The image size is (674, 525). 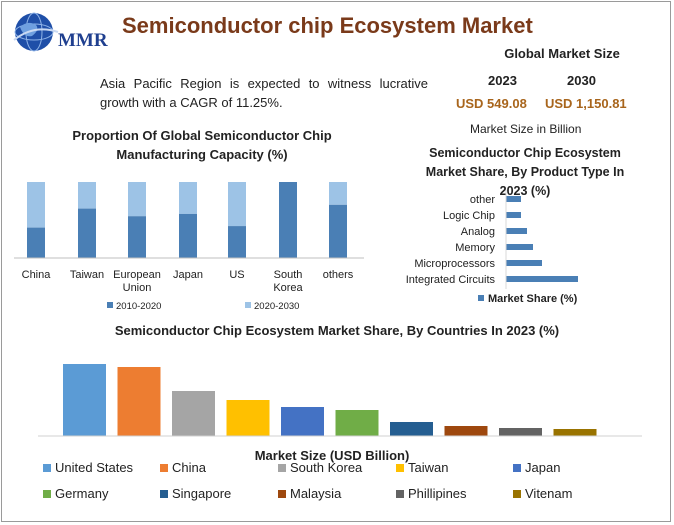 What do you see at coordinates (491, 103) in the screenshot?
I see `value-2023: USD 549.08` at bounding box center [491, 103].